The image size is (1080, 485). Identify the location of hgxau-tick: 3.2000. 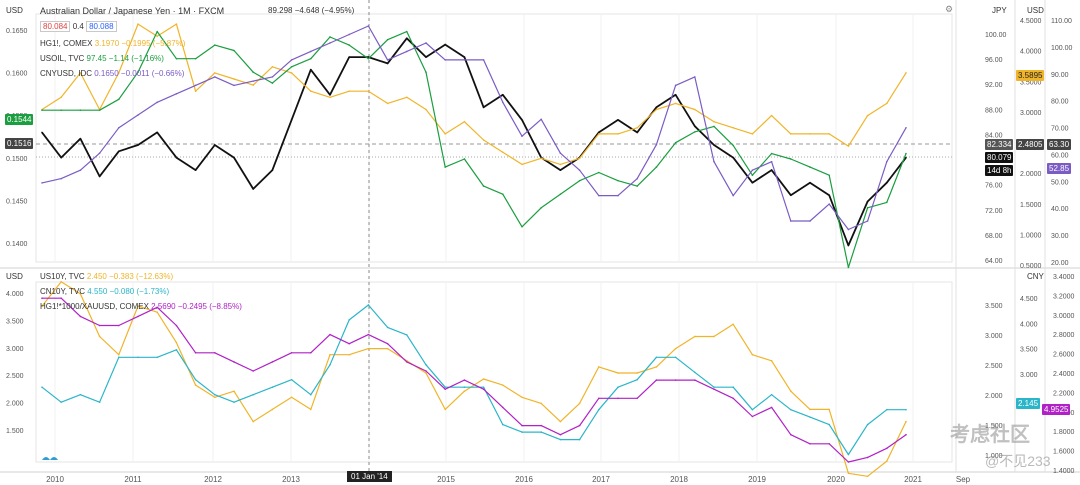
(1064, 296).